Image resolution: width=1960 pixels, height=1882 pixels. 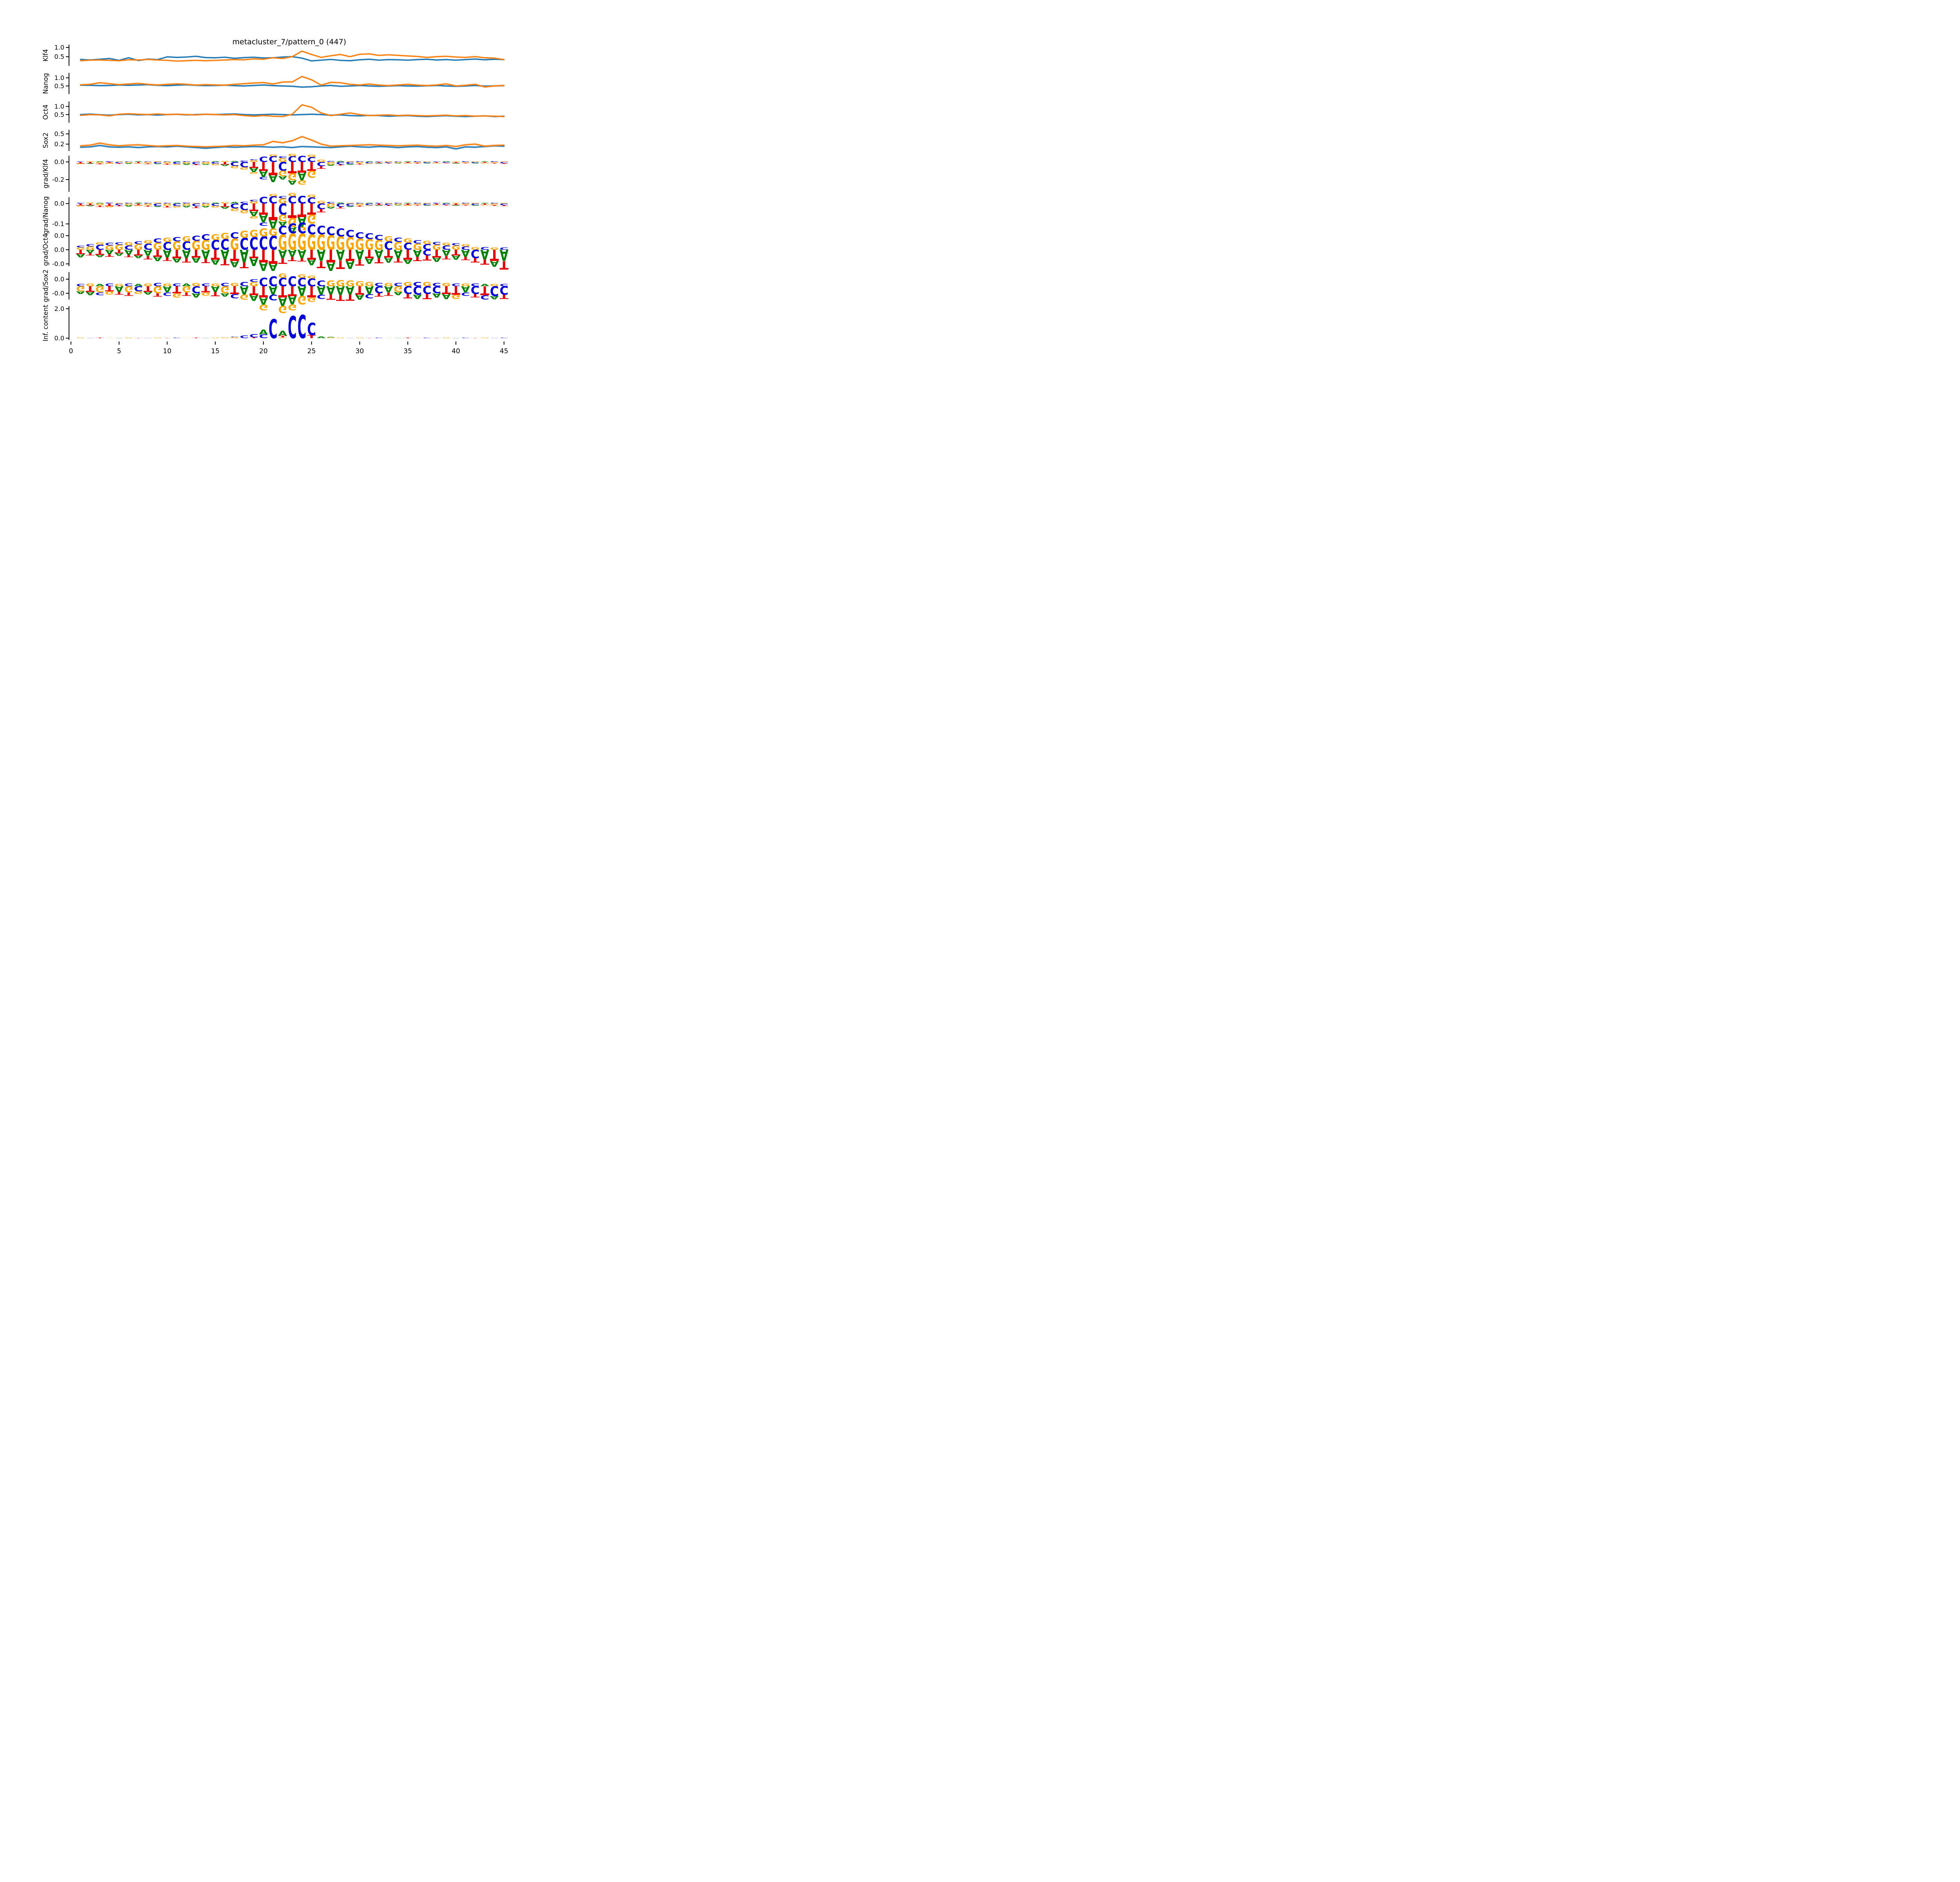 I want to click on x-tick-label: 30, so click(x=360, y=351).